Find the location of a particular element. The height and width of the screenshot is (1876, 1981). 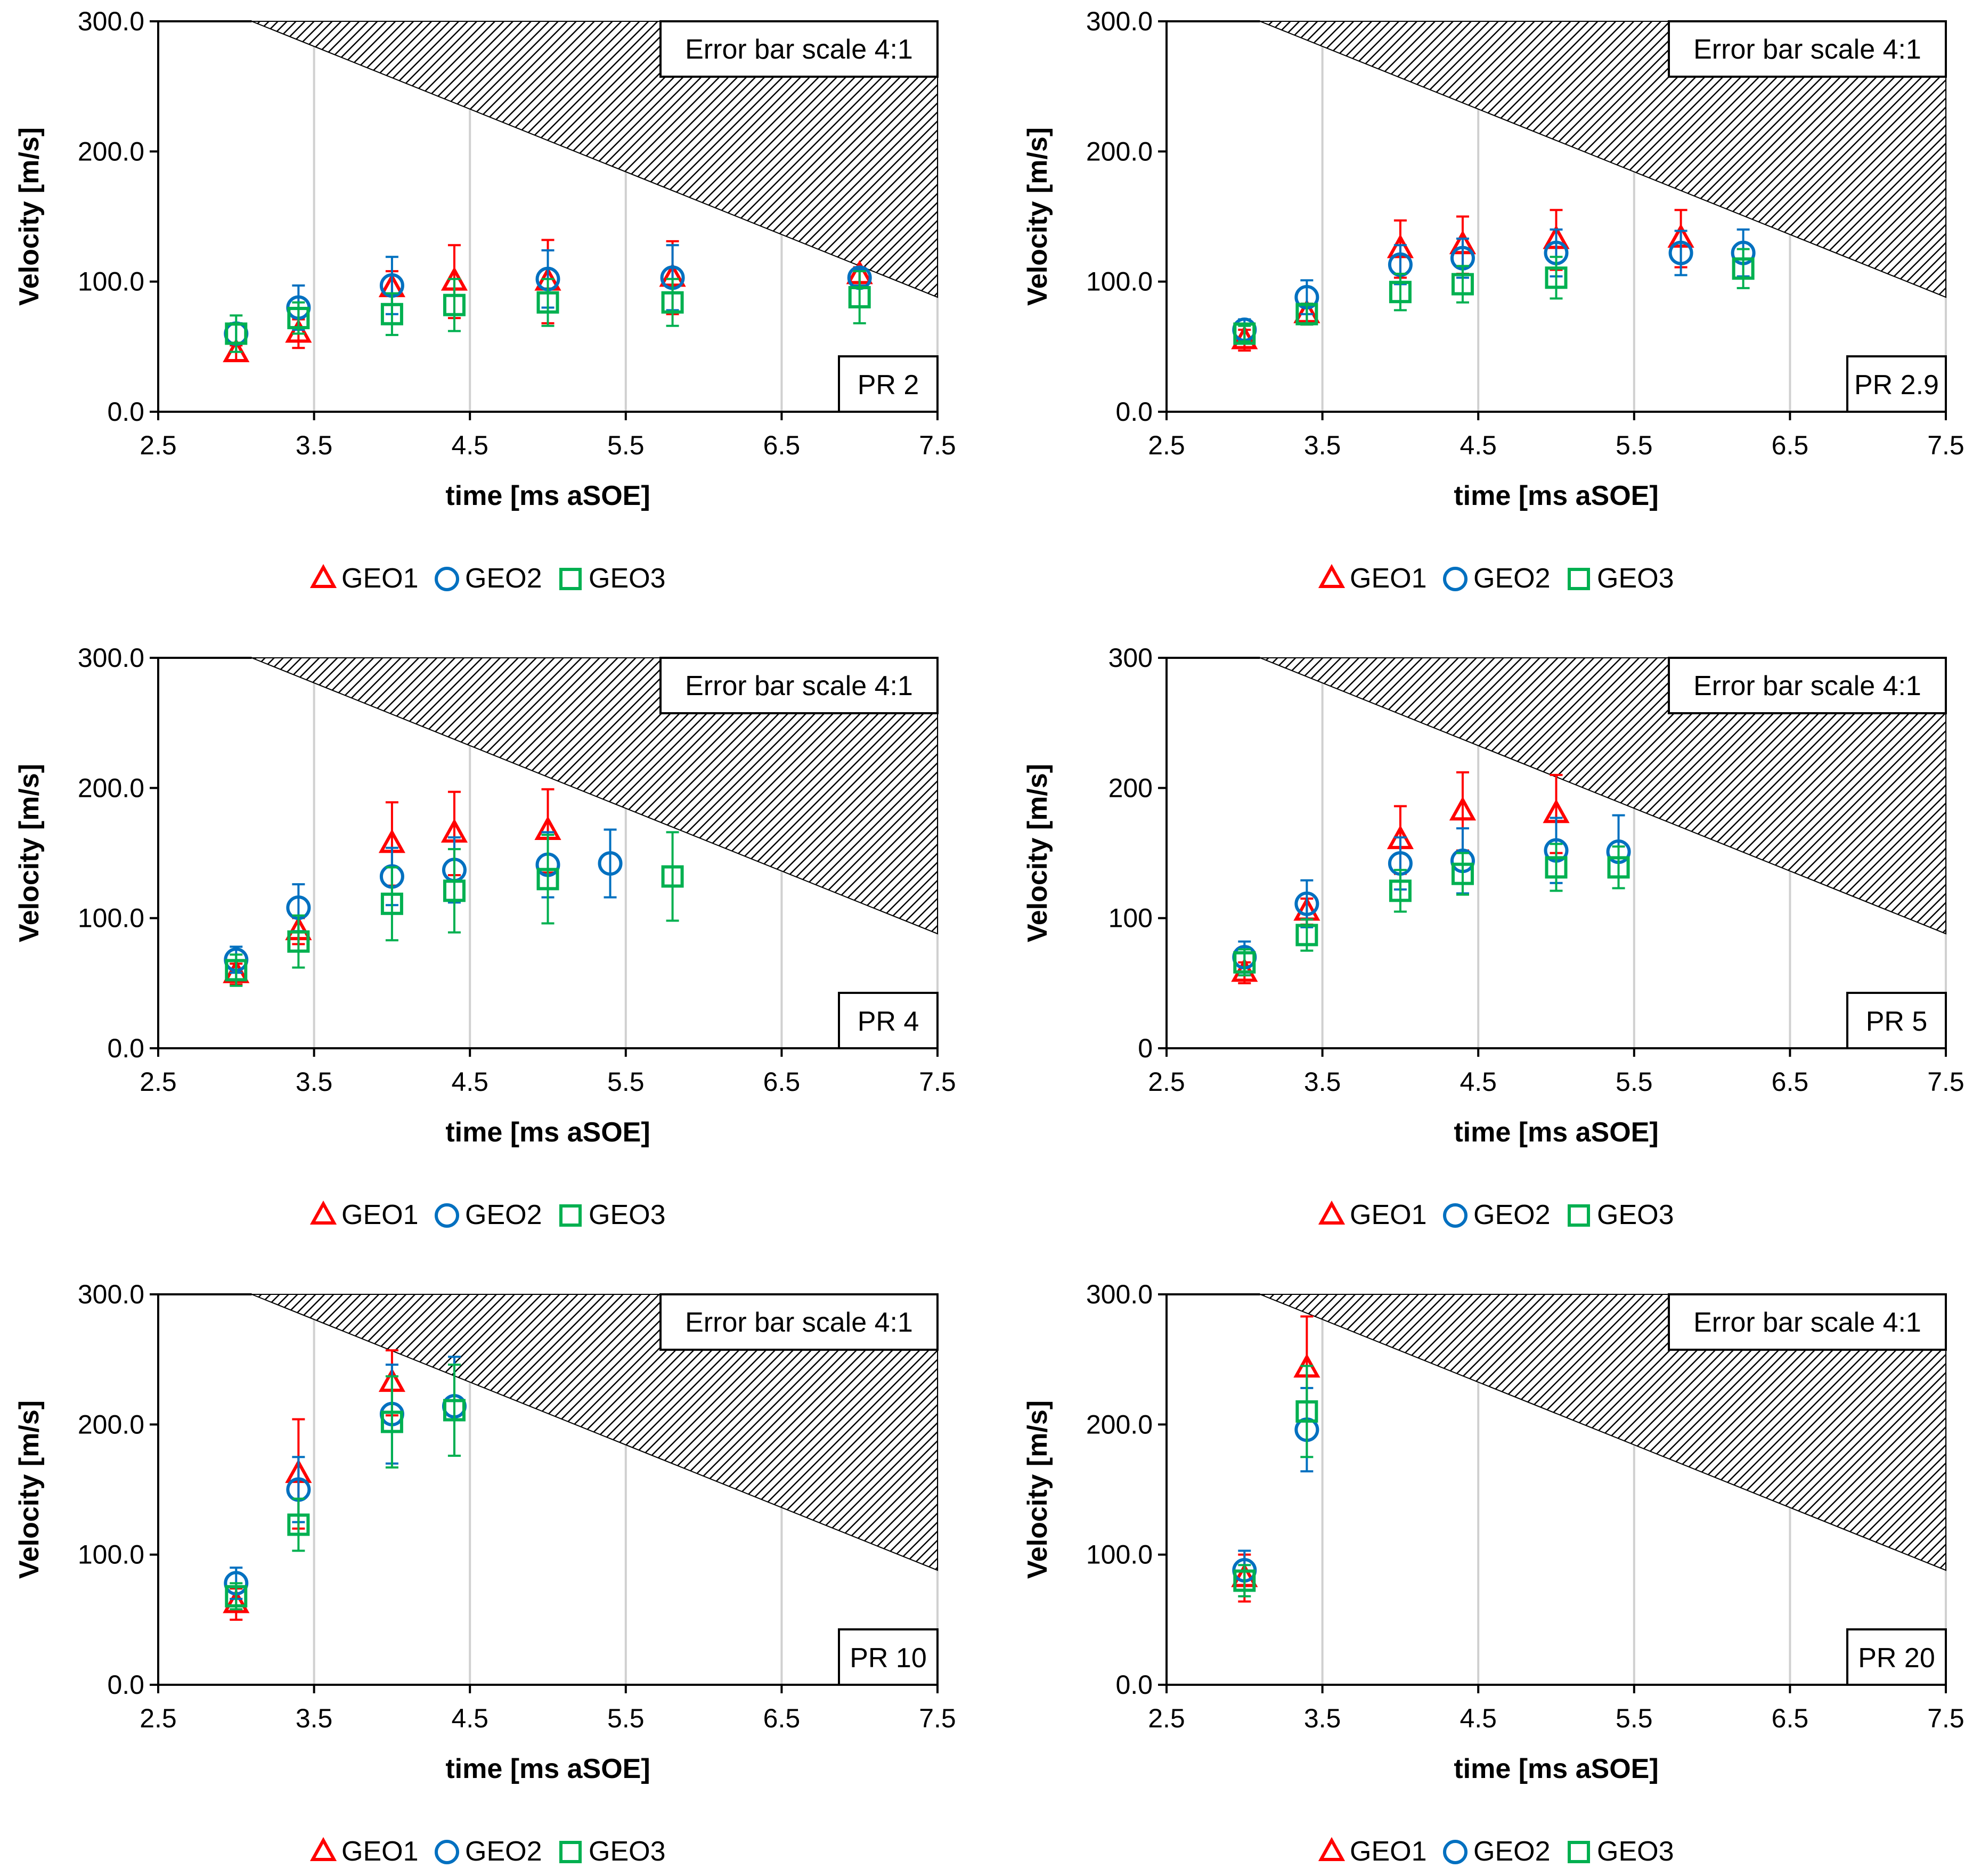

data-point-geo2 is located at coordinates (610, 863).